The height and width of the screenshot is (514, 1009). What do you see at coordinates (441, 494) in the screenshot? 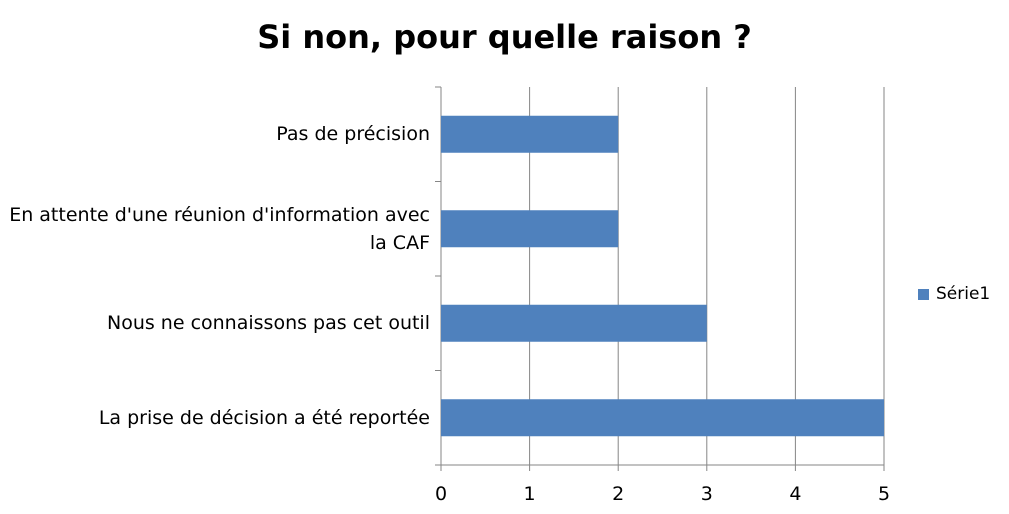
I see `x-tick-label: 0` at bounding box center [441, 494].